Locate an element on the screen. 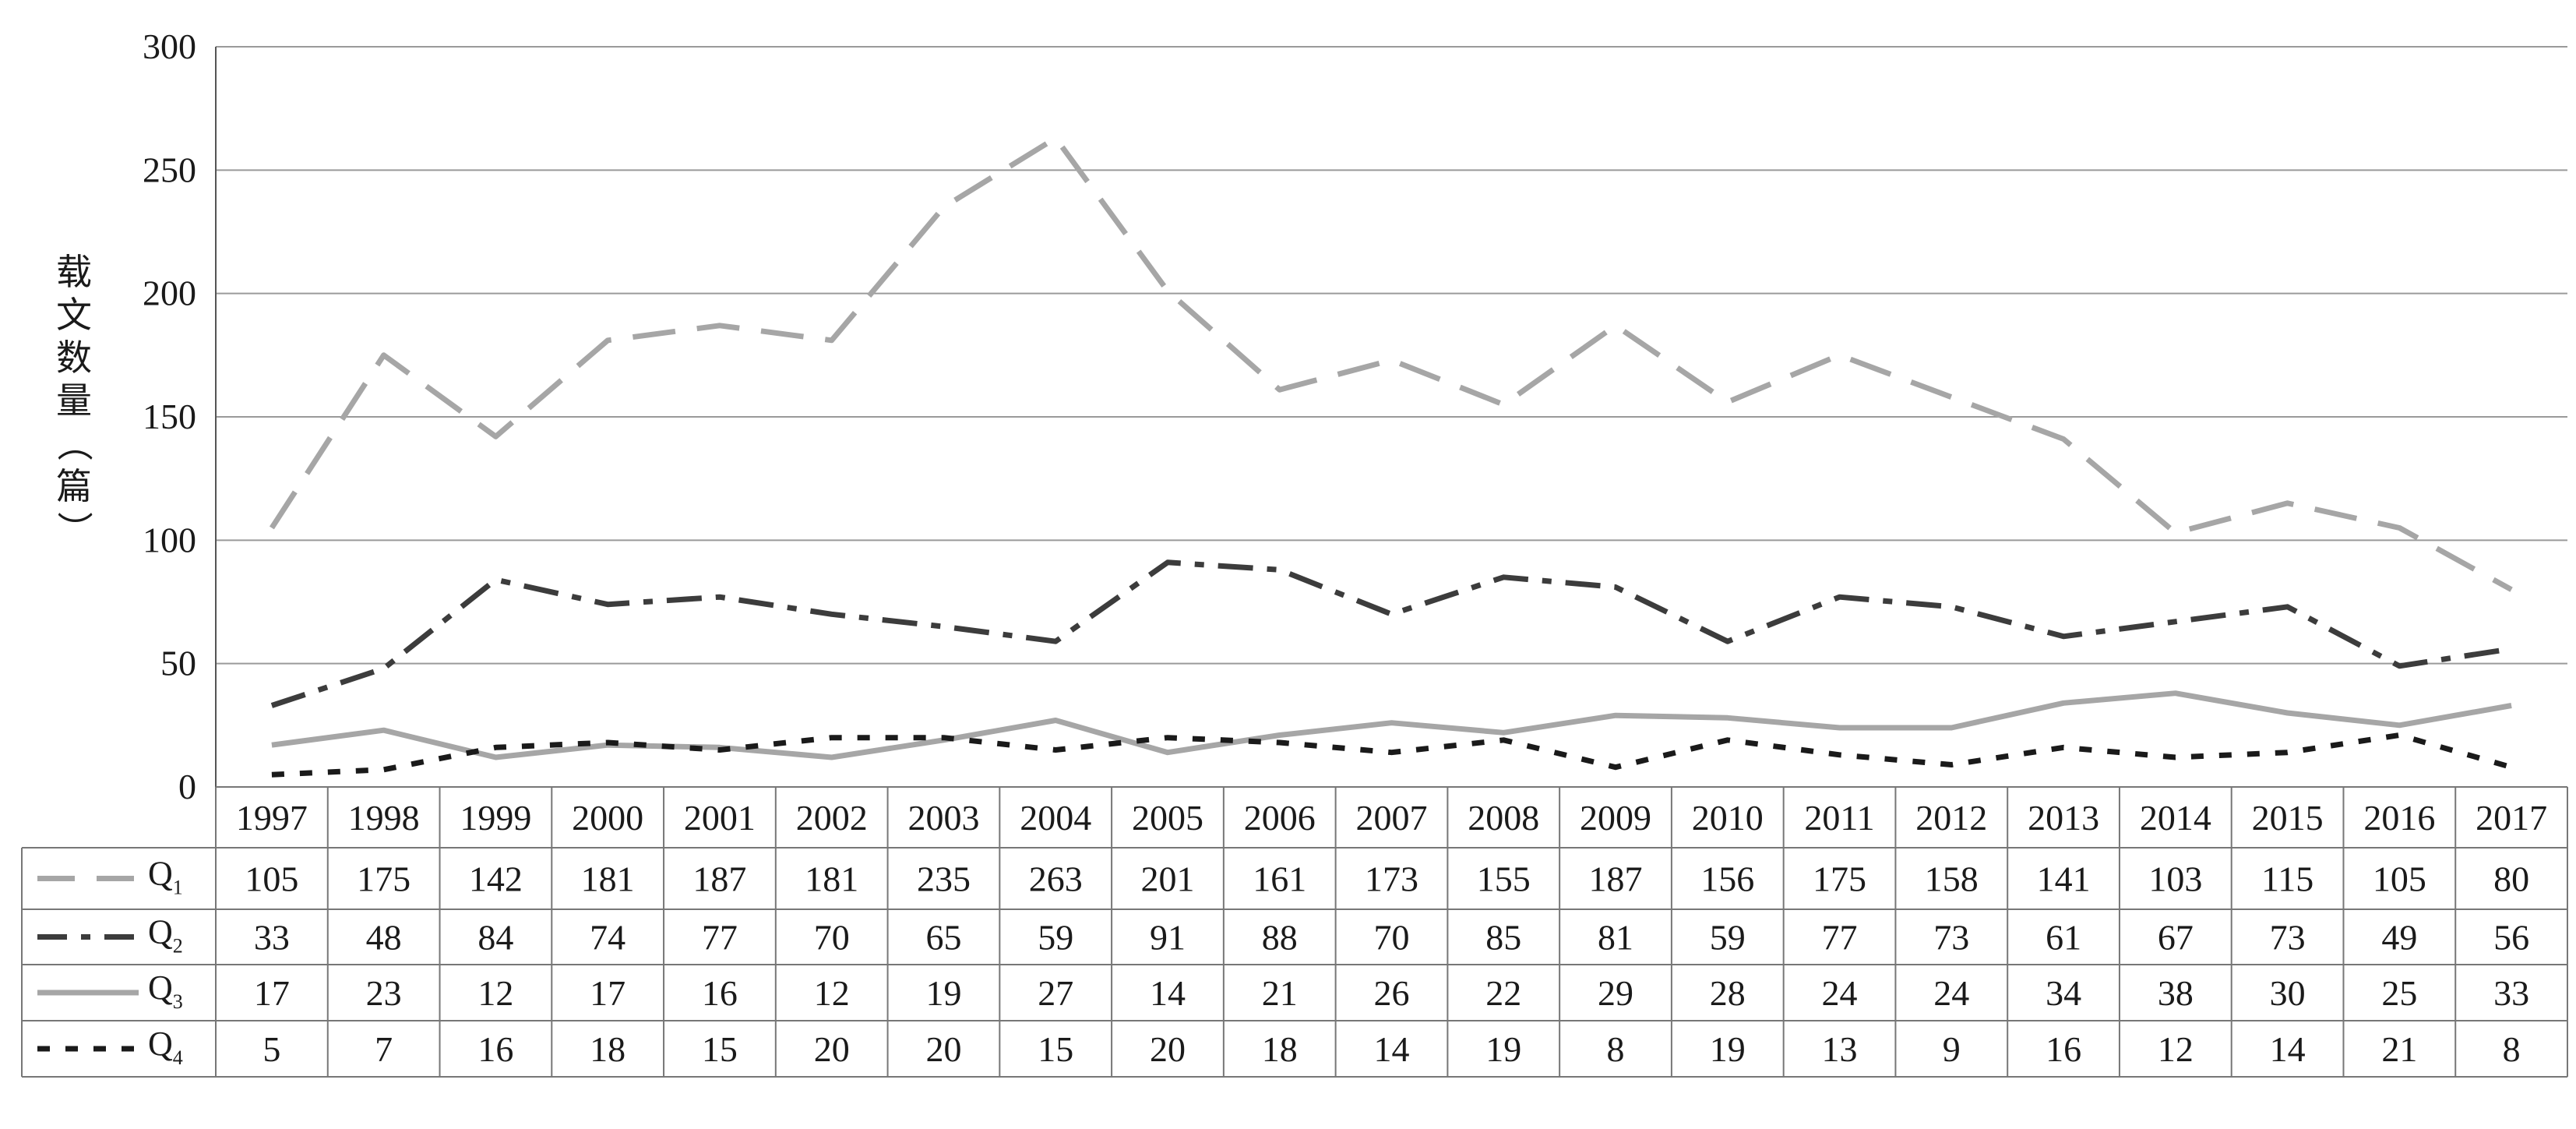  data-label: 48 is located at coordinates (384, 938).